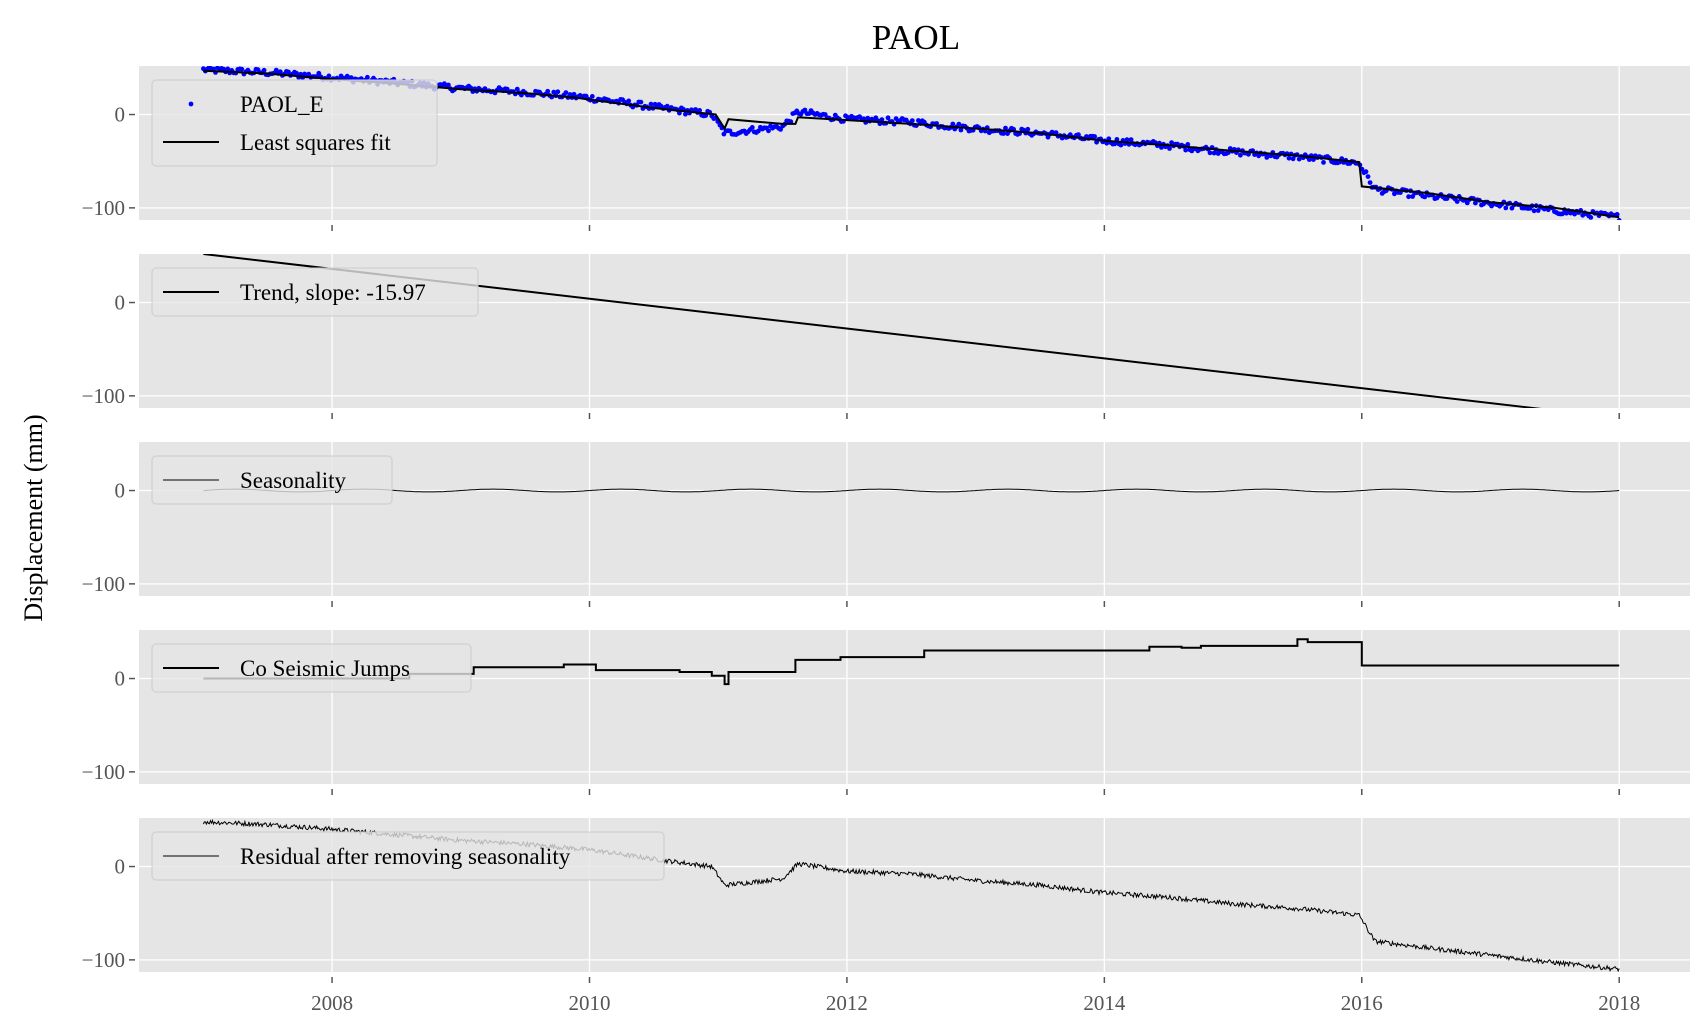  I want to click on figure-title: PAOL, so click(916, 37).